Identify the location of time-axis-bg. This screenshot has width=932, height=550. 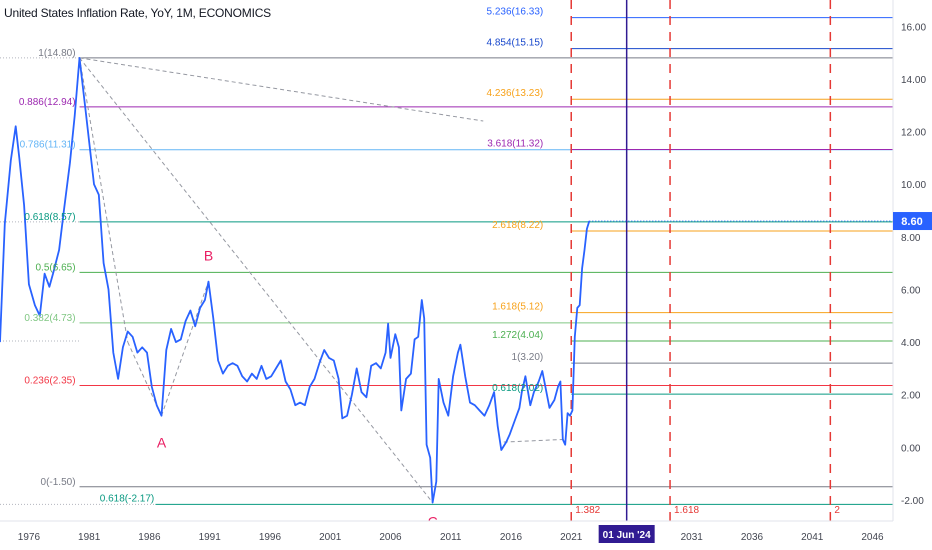
(466, 535).